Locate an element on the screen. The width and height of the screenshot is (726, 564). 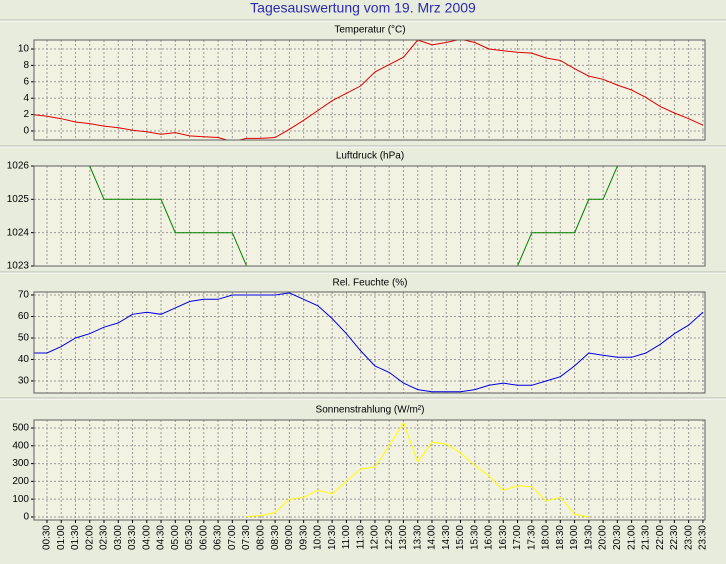
x-tick-label: 04:00 is located at coordinates (146, 537).